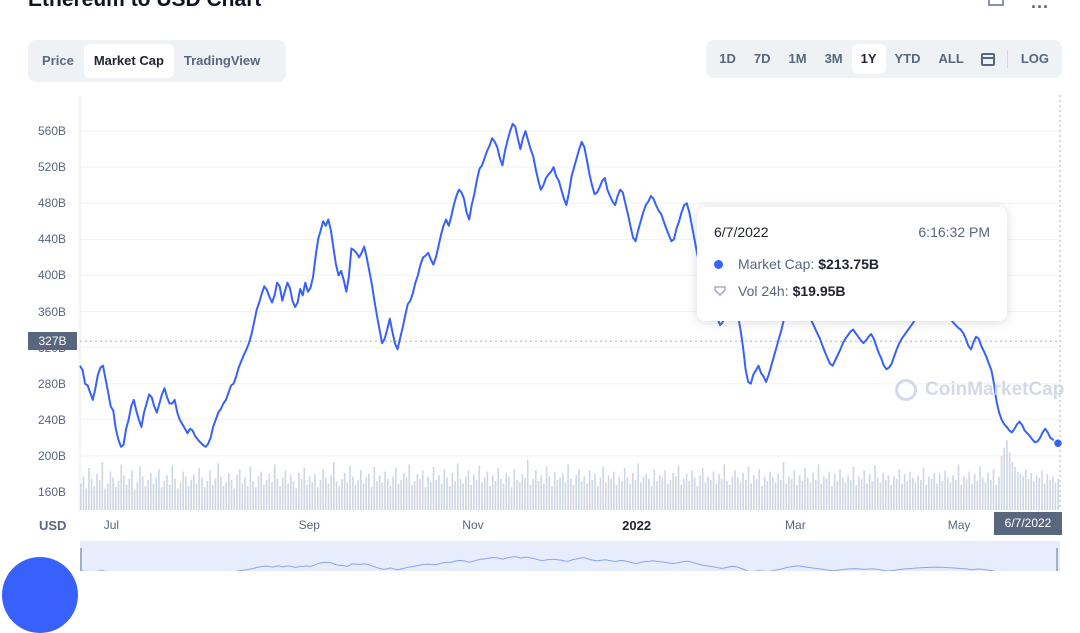 This screenshot has width=1080, height=633. What do you see at coordinates (951, 58) in the screenshot?
I see `range-all: ALL` at bounding box center [951, 58].